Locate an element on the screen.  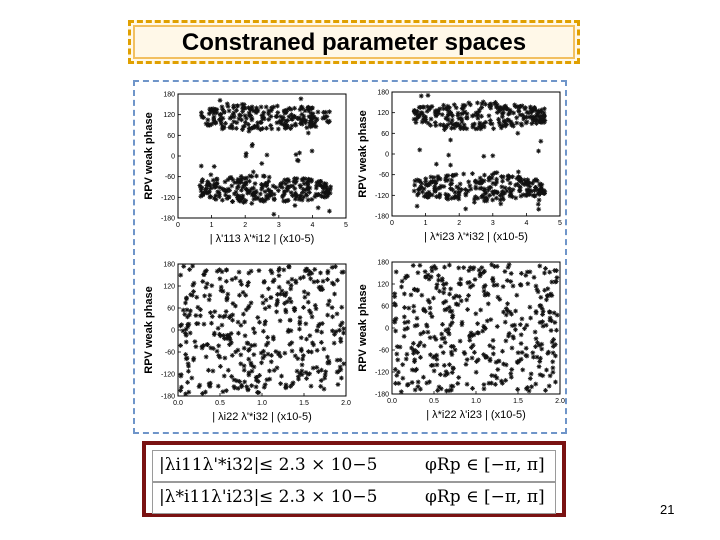
y-tick-label: -120 is located at coordinates (168, 375).